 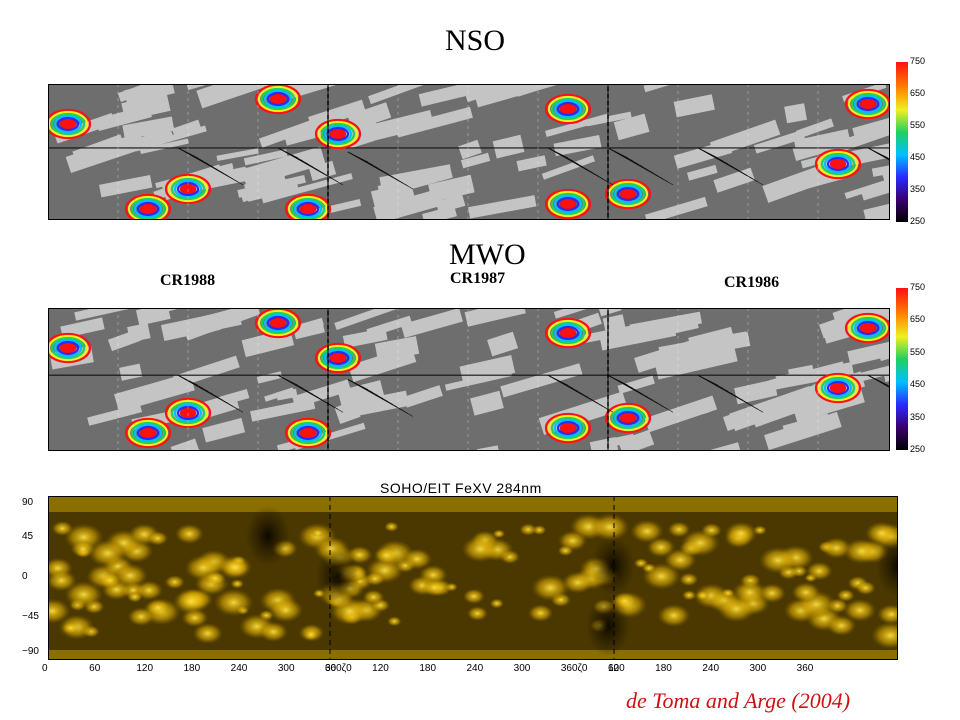 What do you see at coordinates (902, 369) in the screenshot?
I see `mwo-colorbar` at bounding box center [902, 369].